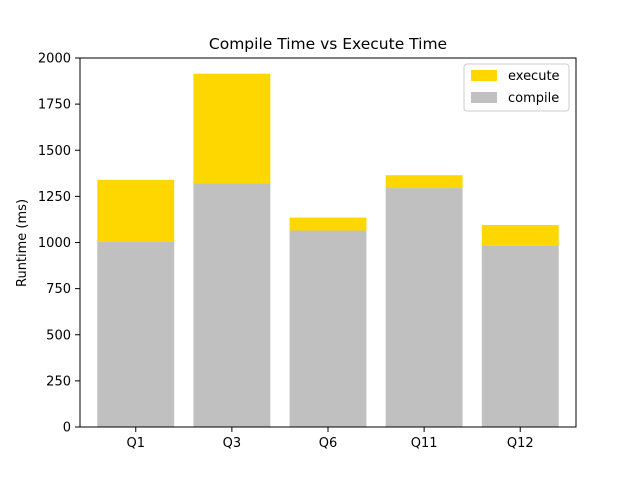 Image resolution: width=640 pixels, height=480 pixels. Describe the element at coordinates (67, 428) in the screenshot. I see `y-tick-label: 0` at that location.